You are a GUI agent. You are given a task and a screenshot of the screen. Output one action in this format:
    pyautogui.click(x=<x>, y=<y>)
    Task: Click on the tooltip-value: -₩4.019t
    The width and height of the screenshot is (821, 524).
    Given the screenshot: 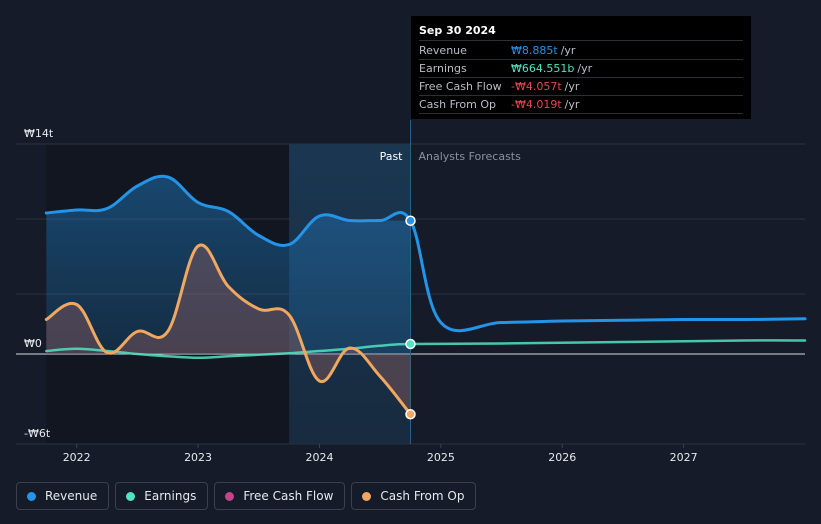 What is the action you would take?
    pyautogui.click(x=536, y=104)
    